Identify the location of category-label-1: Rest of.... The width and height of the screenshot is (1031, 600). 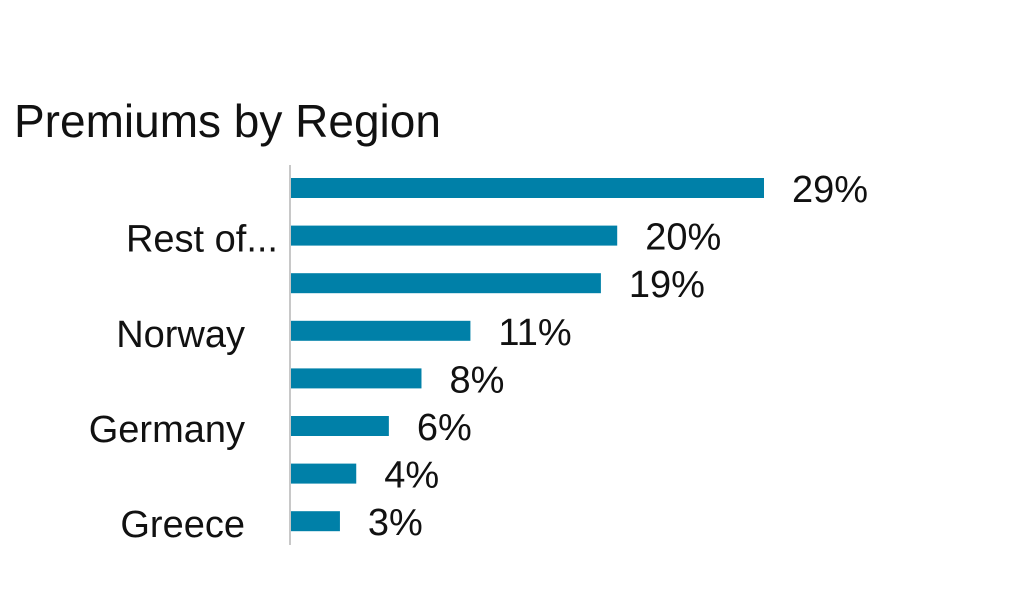
(202, 240).